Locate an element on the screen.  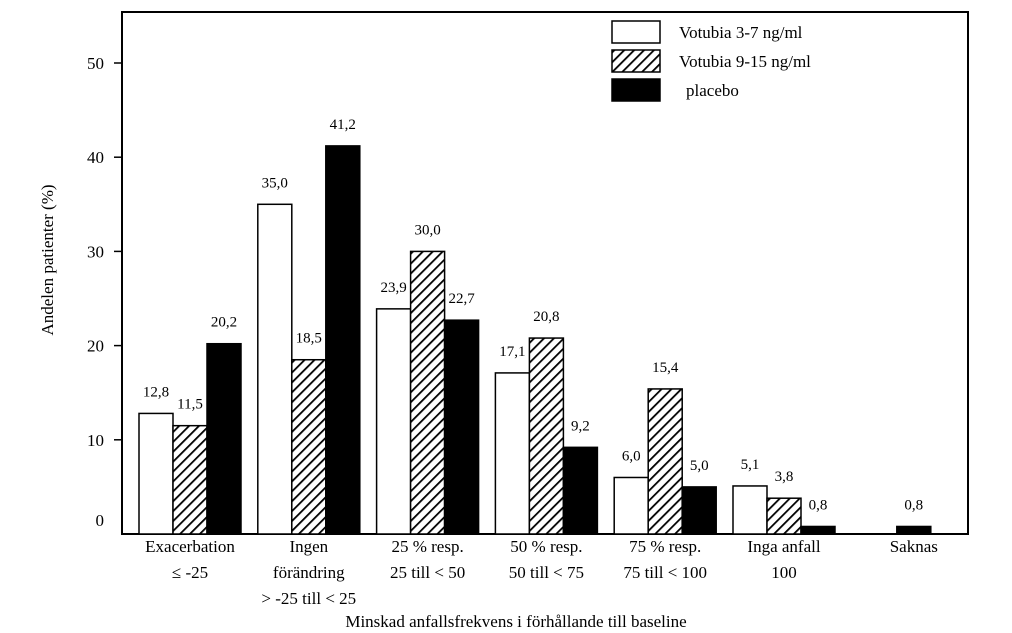
x-category-label: Saknas is located at coordinates (914, 546).